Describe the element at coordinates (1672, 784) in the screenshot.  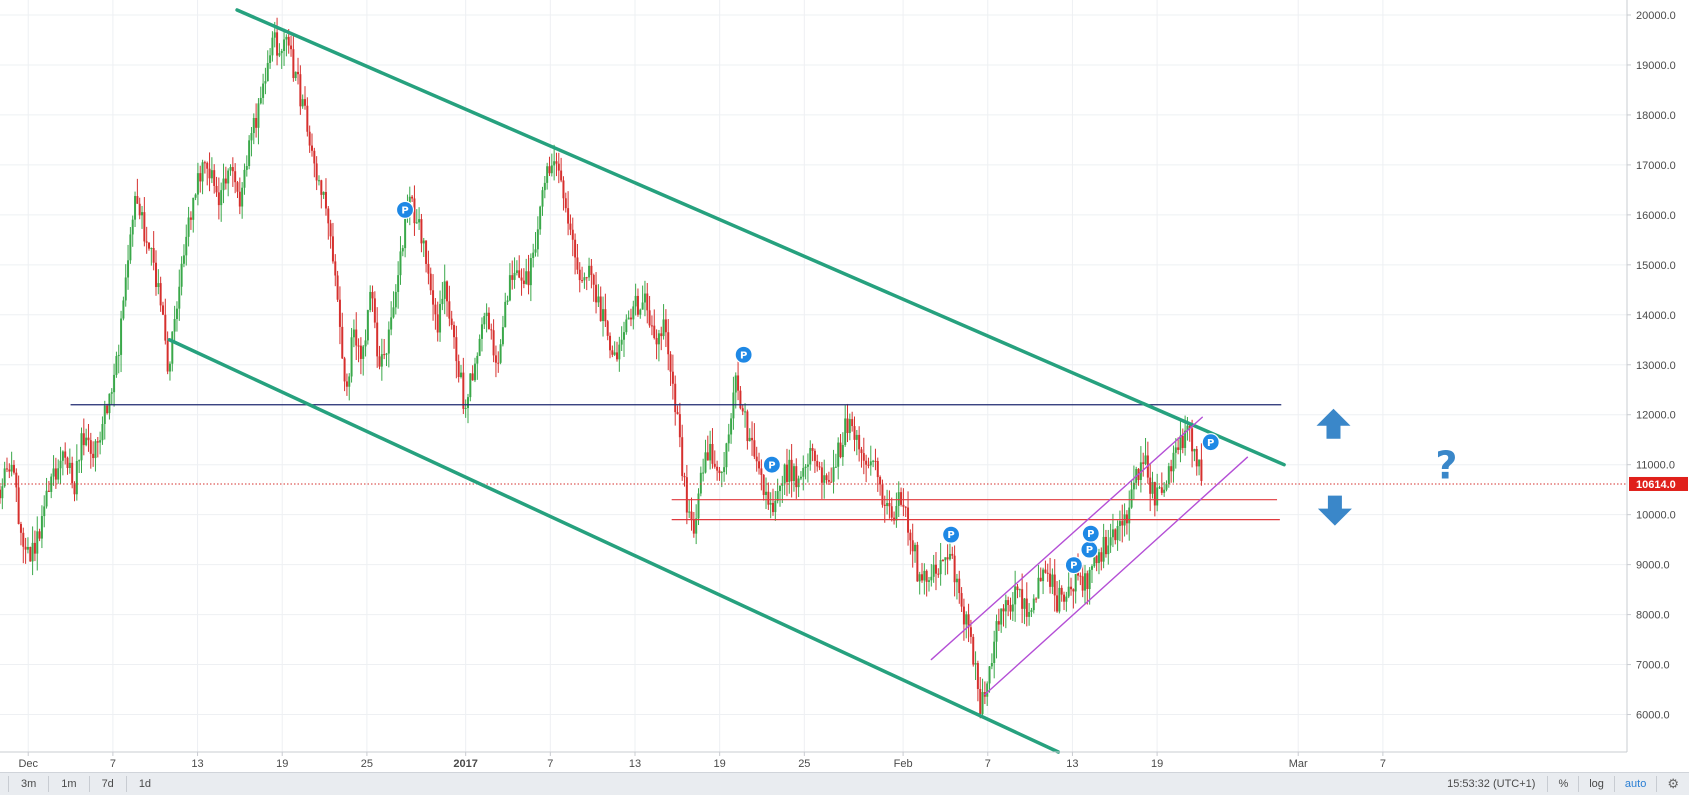
I see `gear-icon: ⚙` at that location.